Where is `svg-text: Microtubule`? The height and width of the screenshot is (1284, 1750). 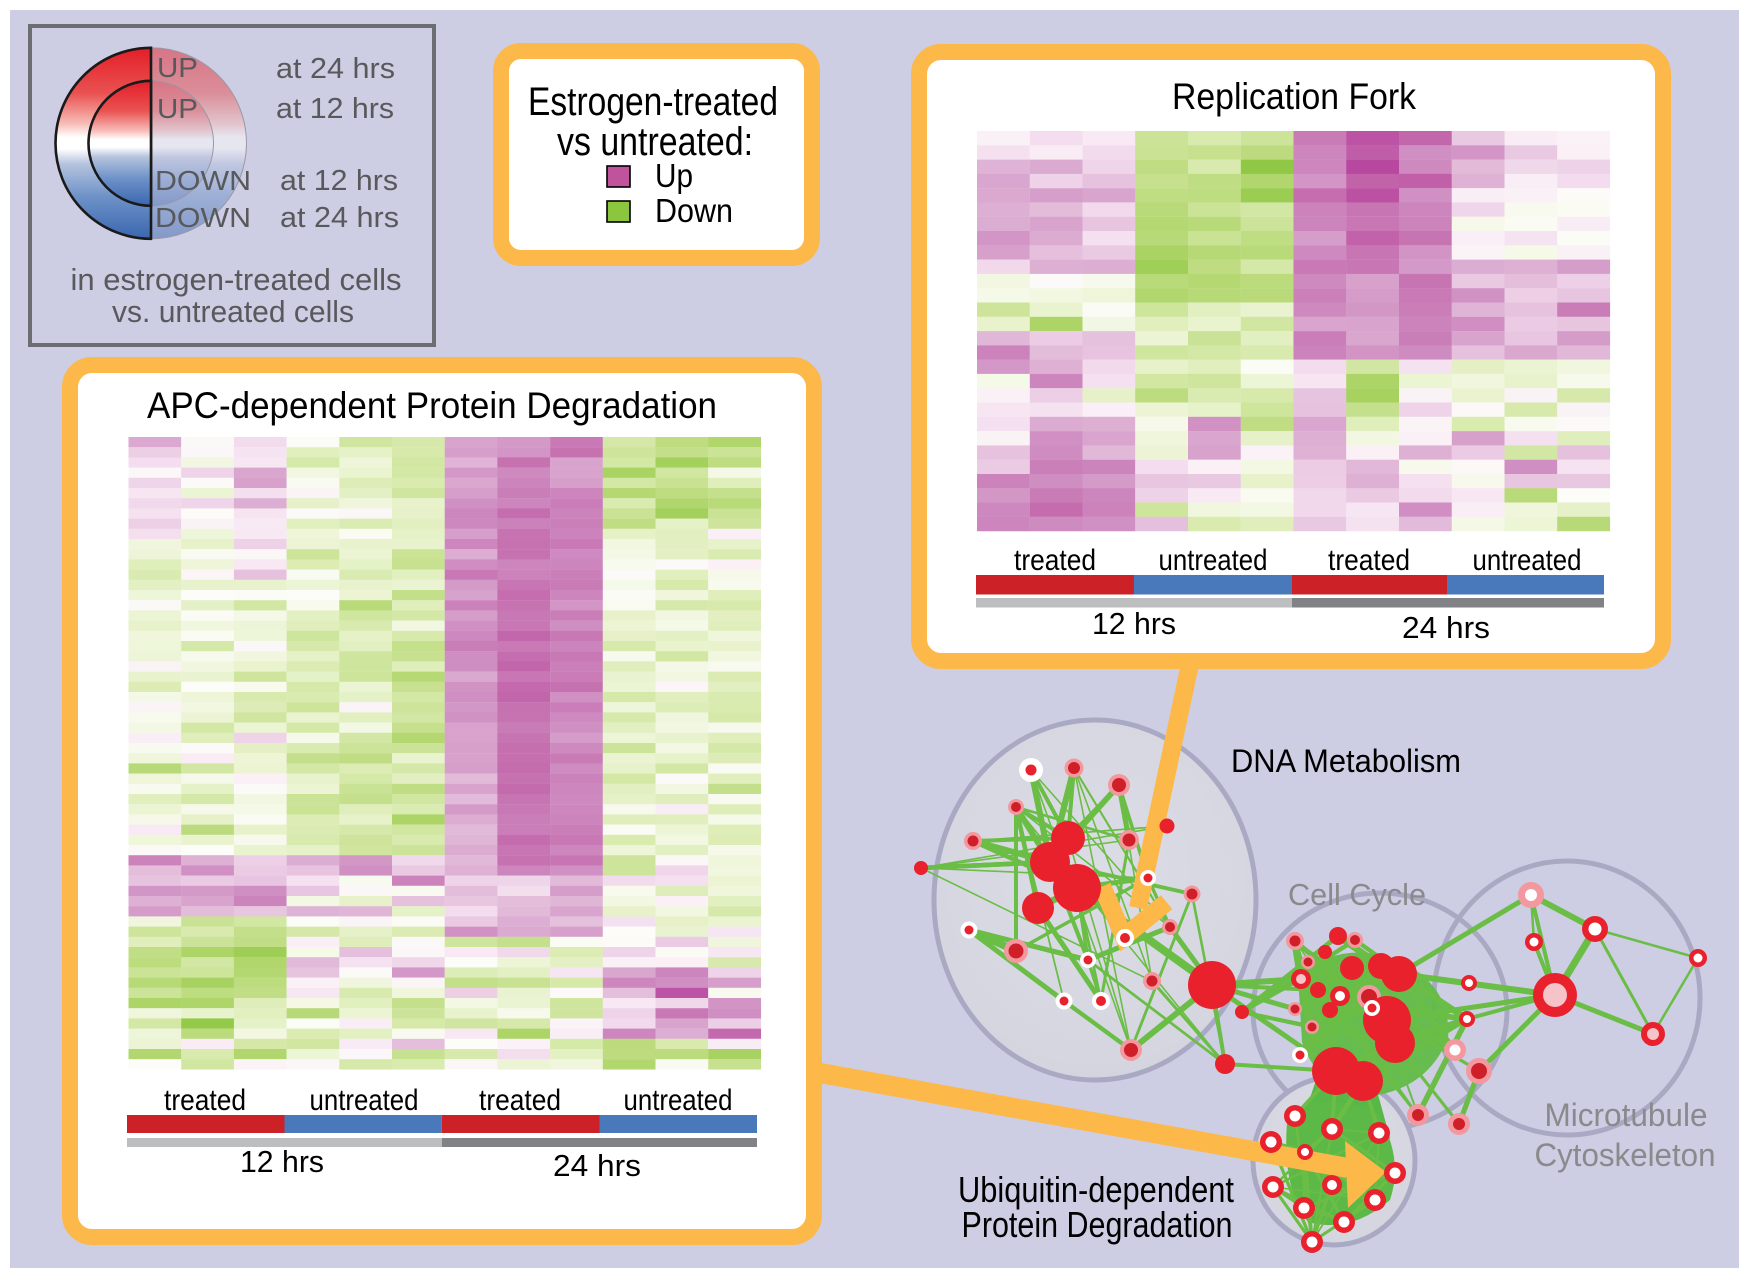
svg-text: Microtubule is located at coordinates (1626, 1115).